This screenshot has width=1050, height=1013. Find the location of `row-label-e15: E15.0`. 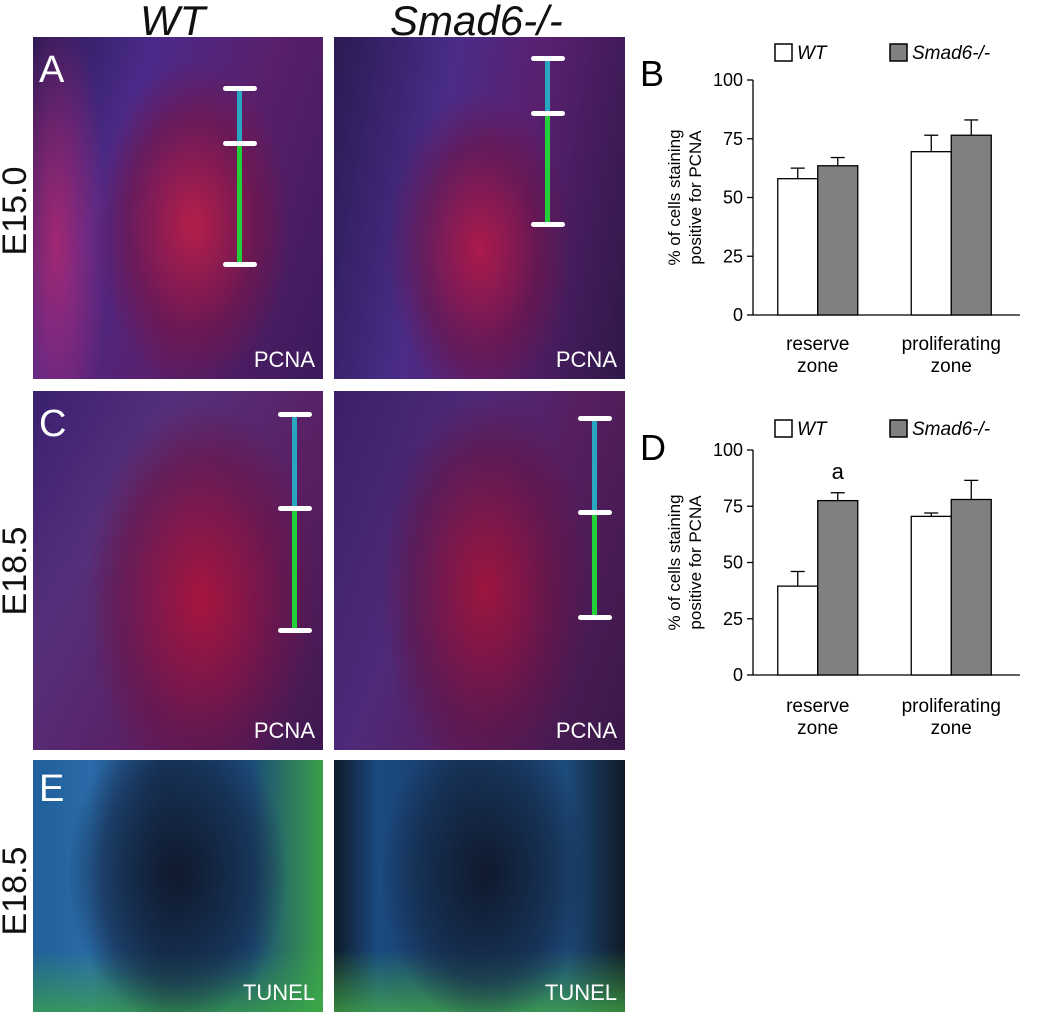

row-label-e15: E15.0 is located at coordinates (17, 211).